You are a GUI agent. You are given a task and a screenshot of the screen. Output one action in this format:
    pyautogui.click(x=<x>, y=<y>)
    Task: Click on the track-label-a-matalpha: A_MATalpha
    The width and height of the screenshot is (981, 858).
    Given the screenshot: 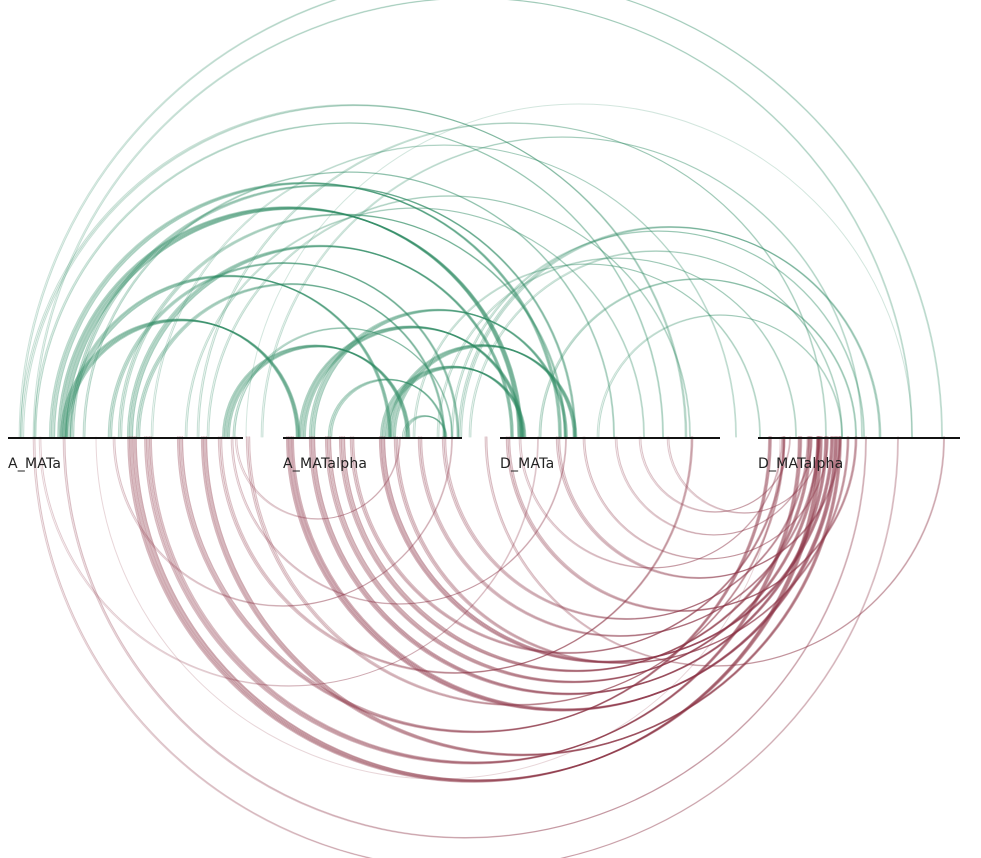 What is the action you would take?
    pyautogui.click(x=325, y=464)
    